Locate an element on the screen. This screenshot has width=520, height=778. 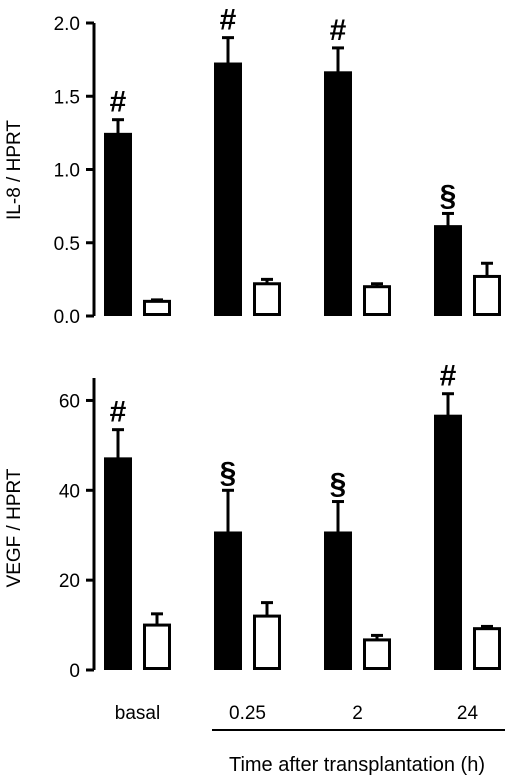
y-tick-label: 1.5 is located at coordinates (67, 97).